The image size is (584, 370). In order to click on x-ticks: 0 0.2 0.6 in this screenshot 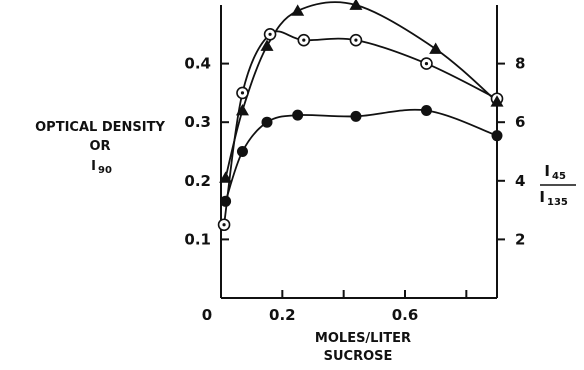, I will do `click(335, 307)`.